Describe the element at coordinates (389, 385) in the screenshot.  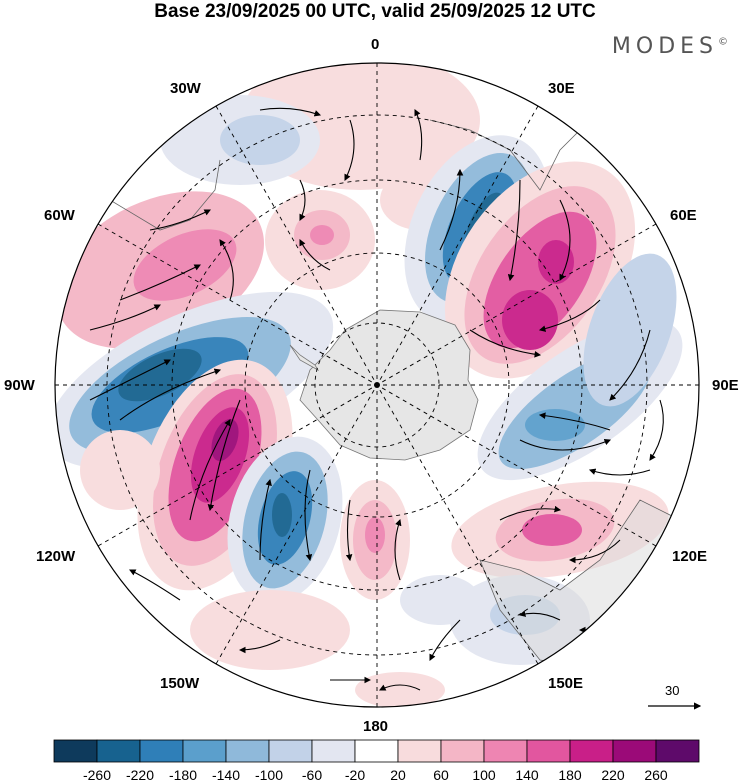
I see `antarctica-landmass` at that location.